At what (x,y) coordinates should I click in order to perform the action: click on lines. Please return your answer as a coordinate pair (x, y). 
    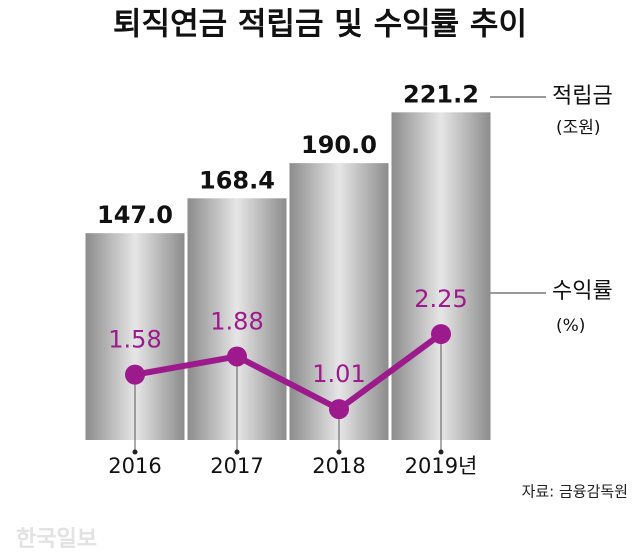
    Looking at the image, I should click on (288, 372).